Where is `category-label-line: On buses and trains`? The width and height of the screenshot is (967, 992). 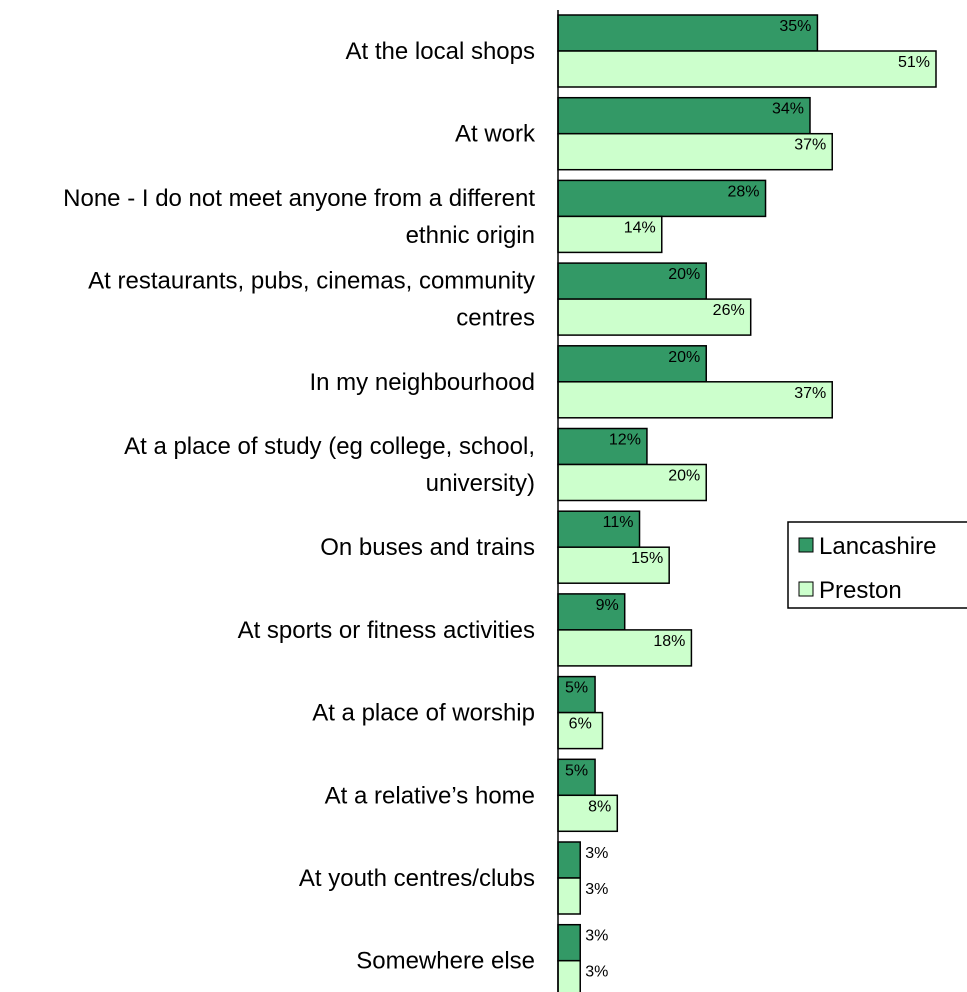 category-label-line: On buses and trains is located at coordinates (427, 547).